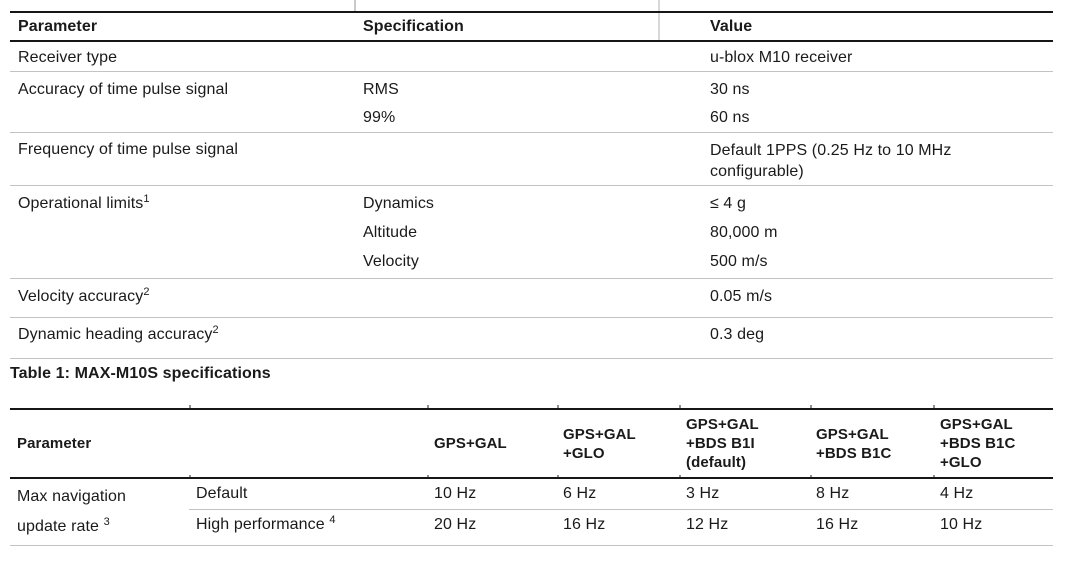 This screenshot has width=1065, height=565. I want to click on parameter-cell: Velocity accuracy2, so click(84, 295).